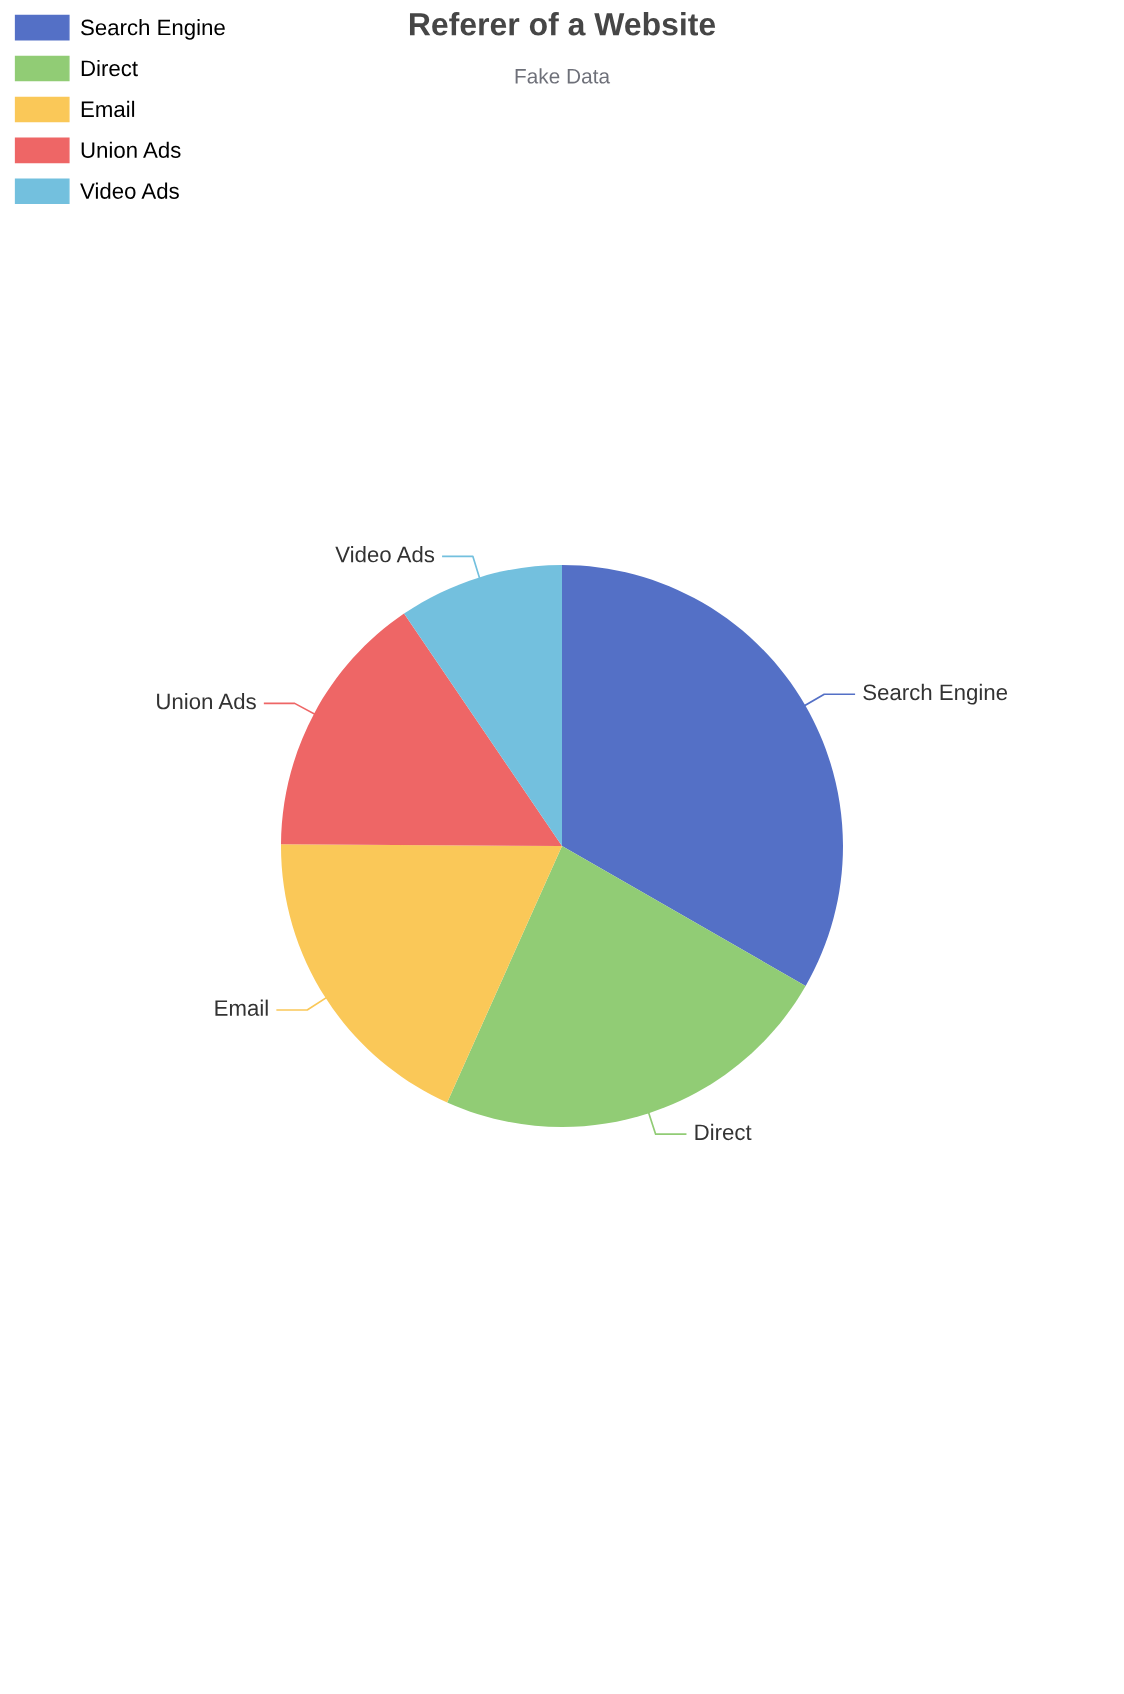  Describe the element at coordinates (563, 76) in the screenshot. I see `text: Fake Data` at that location.